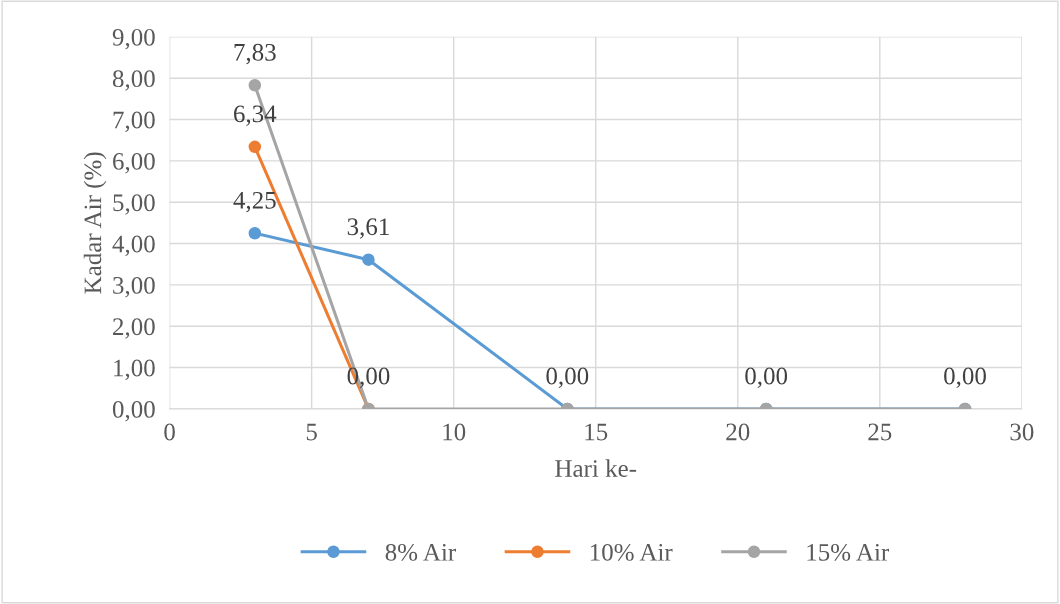  I want to click on legend-label: 8% Air, so click(420, 552).